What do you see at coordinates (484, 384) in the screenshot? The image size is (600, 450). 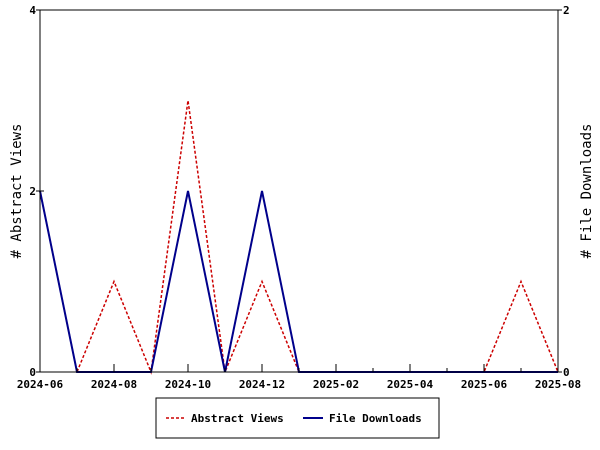 I see `x-tick-label: 2025-06` at bounding box center [484, 384].